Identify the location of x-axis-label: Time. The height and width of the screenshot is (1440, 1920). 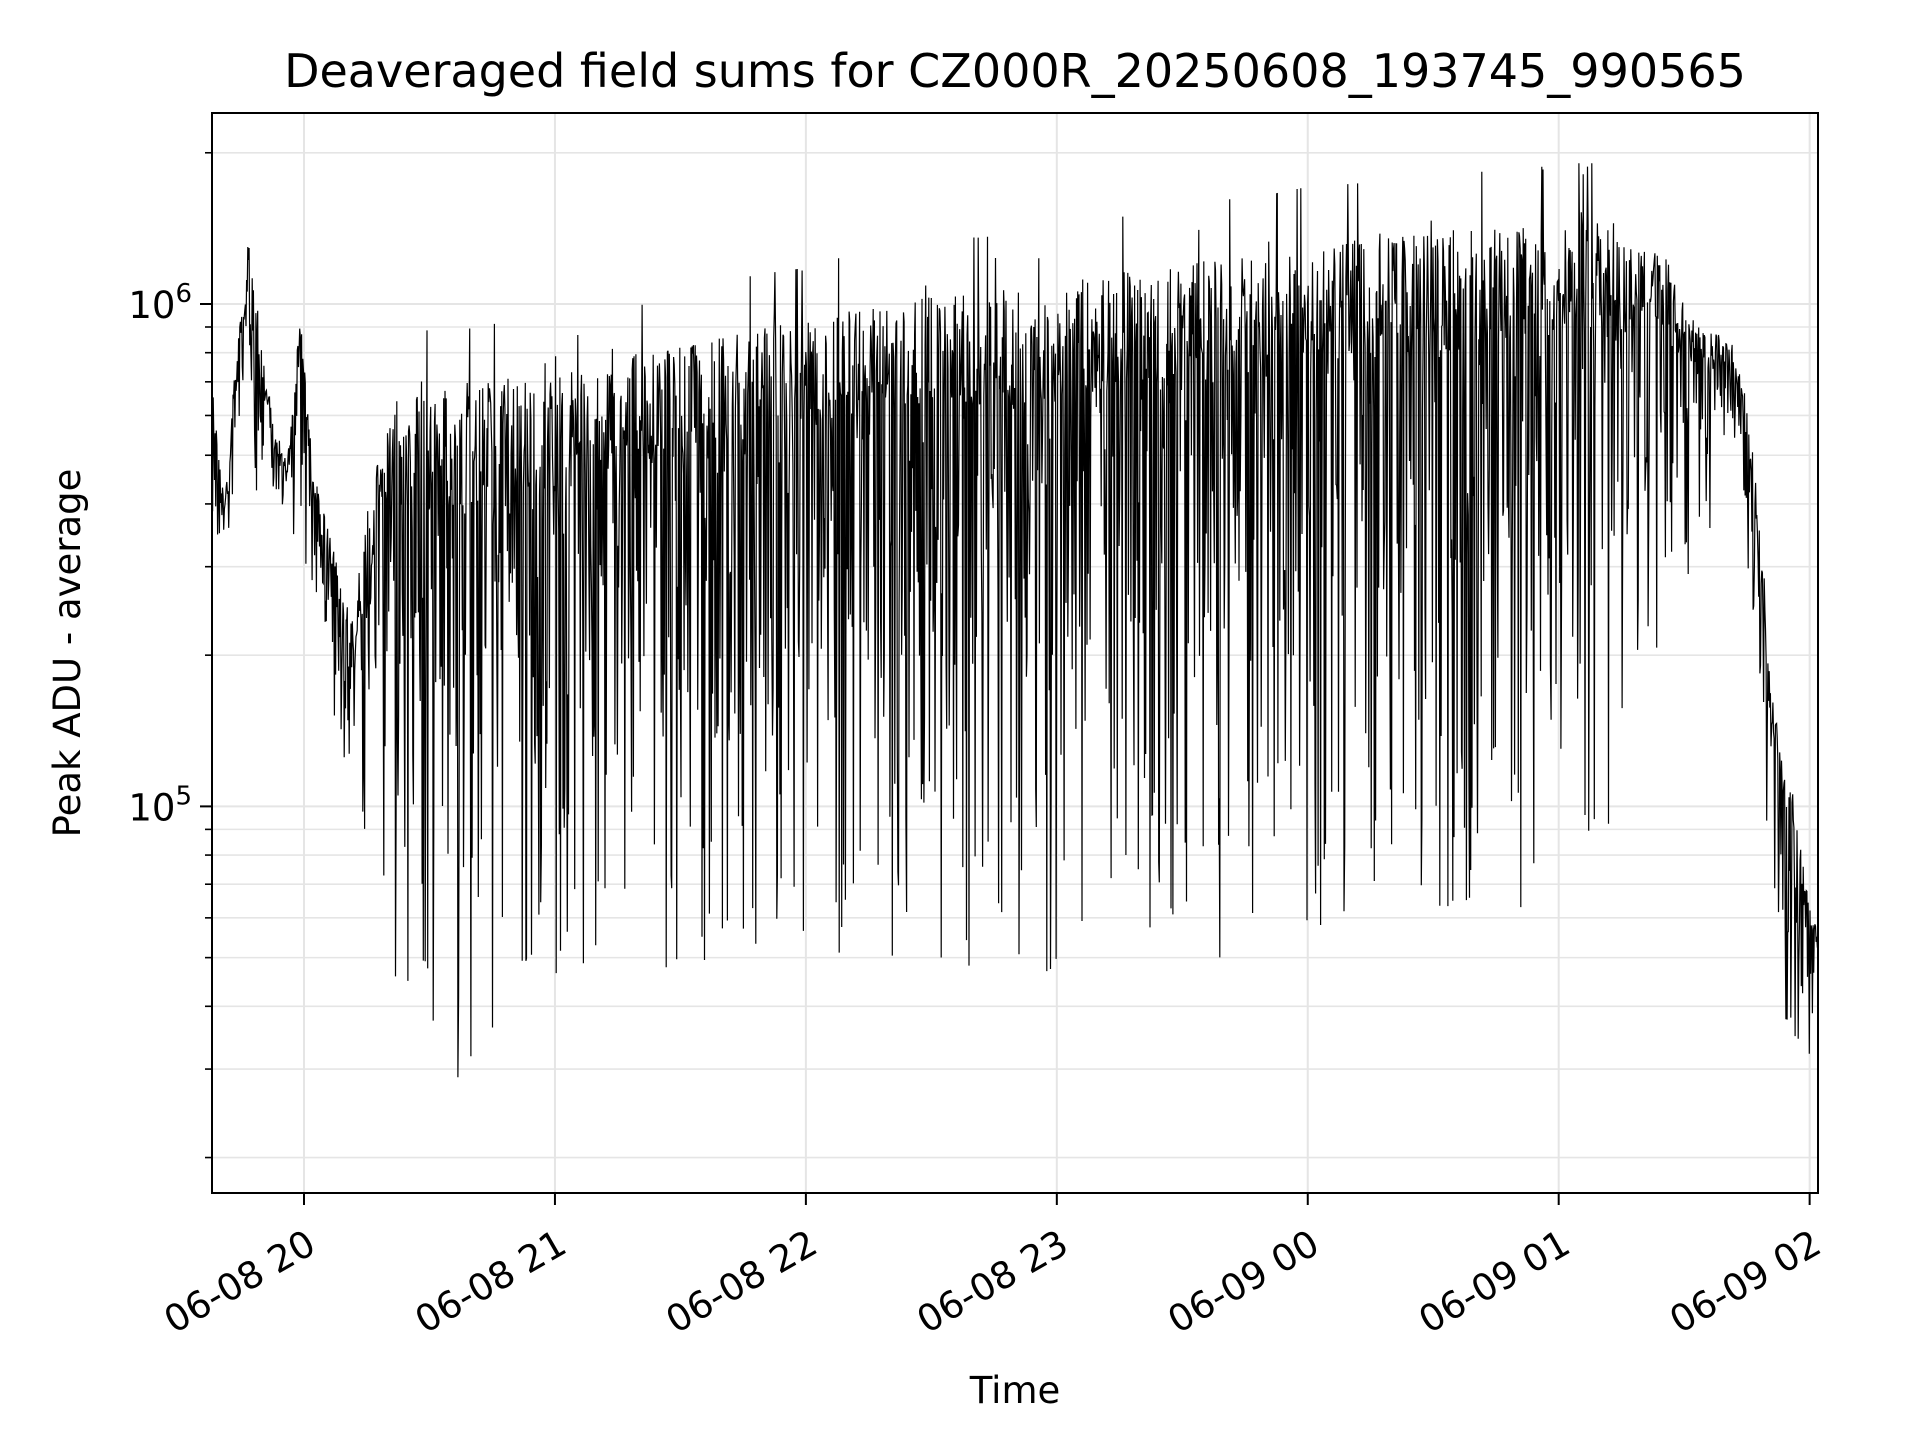
(1015, 1390).